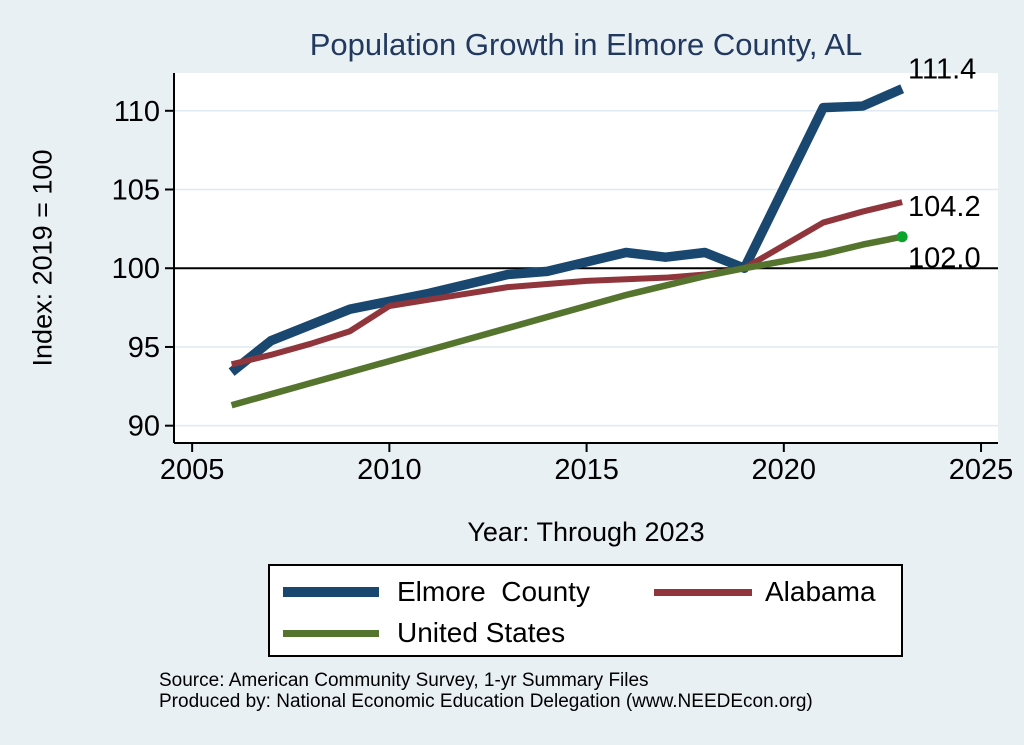 This screenshot has height=745, width=1024. Describe the element at coordinates (586, 532) in the screenshot. I see `x-axis-title: Year: Through 2023` at that location.